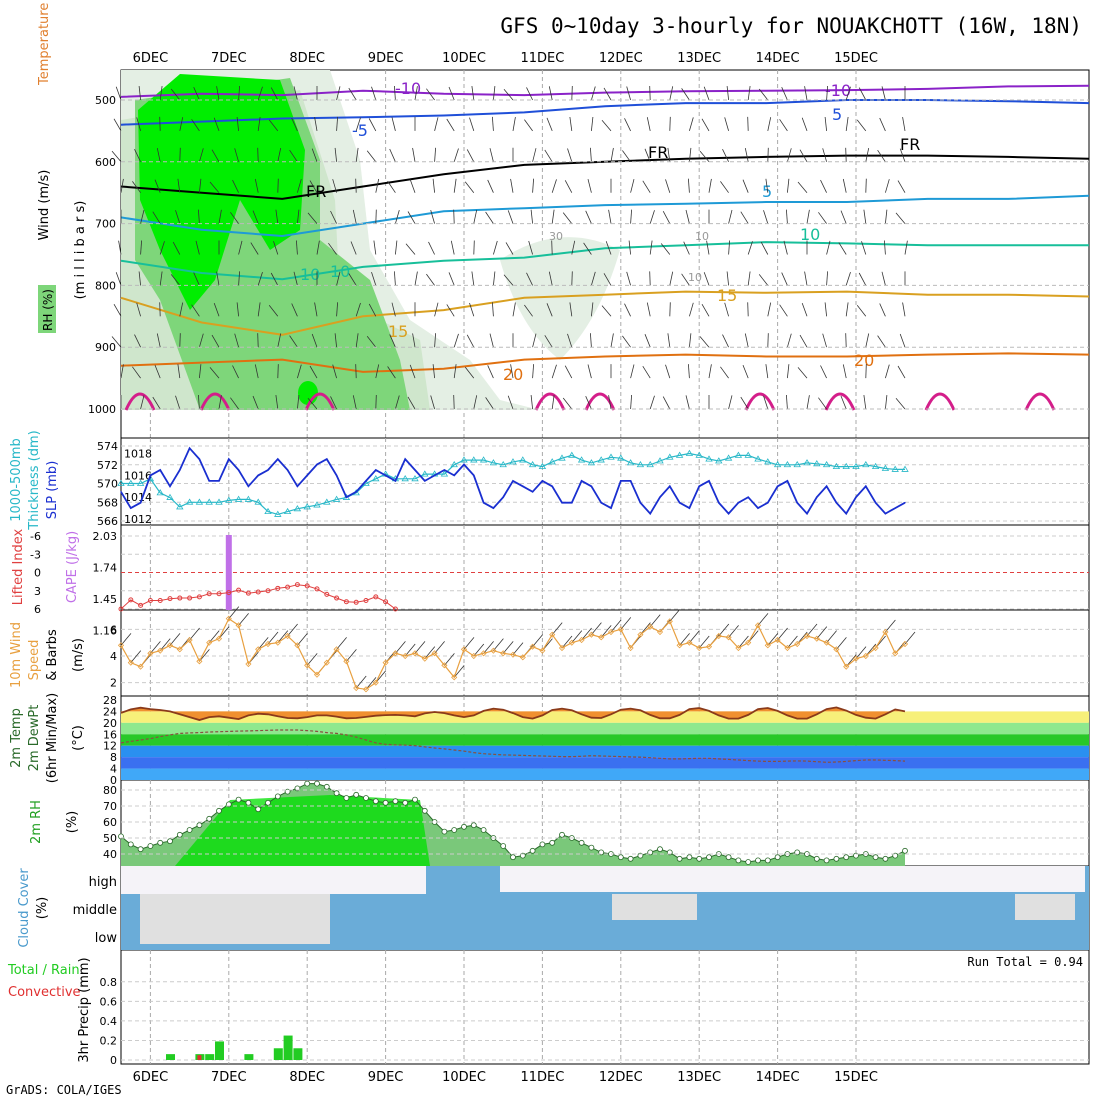 The height and width of the screenshot is (1100, 1100). I want to click on contour-label: FR, so click(910, 144).